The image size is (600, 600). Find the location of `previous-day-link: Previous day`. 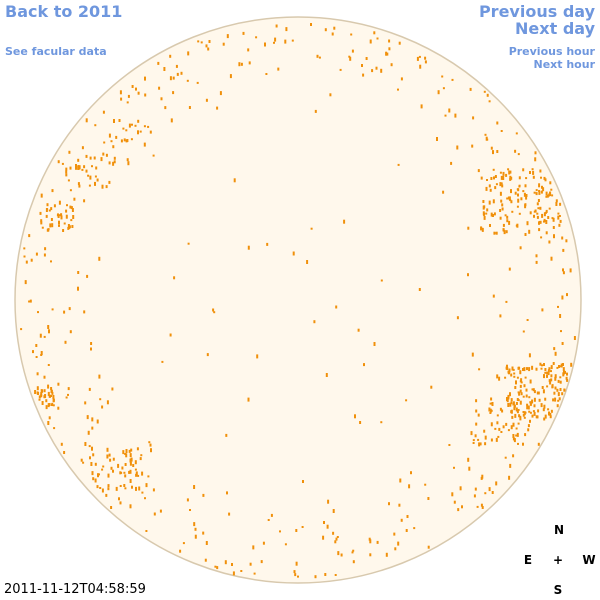

previous-day-link: Previous day is located at coordinates (536, 11).